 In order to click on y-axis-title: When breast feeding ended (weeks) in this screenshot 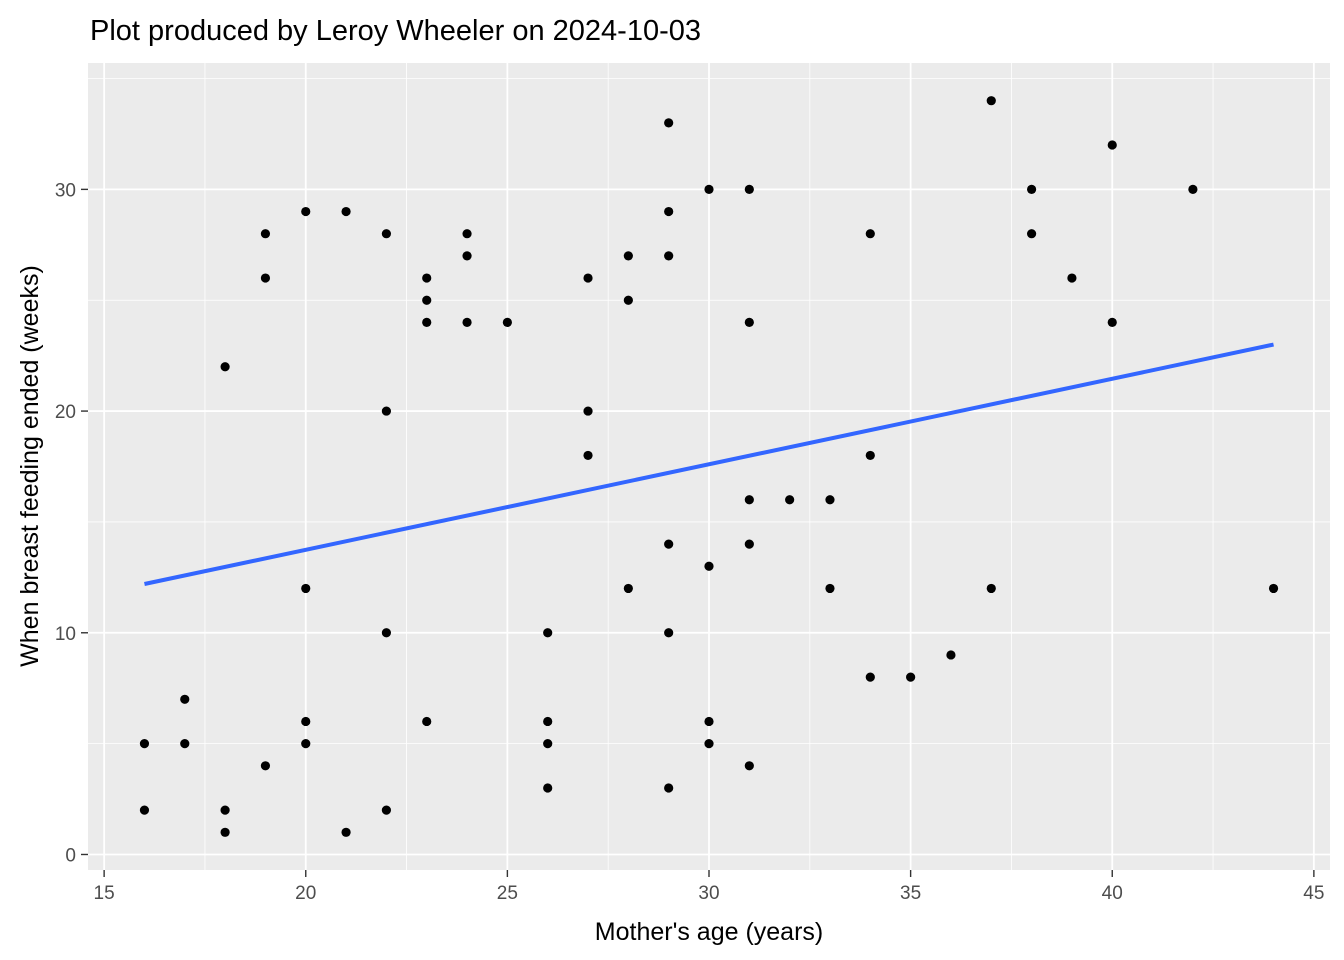, I will do `click(30, 466)`.